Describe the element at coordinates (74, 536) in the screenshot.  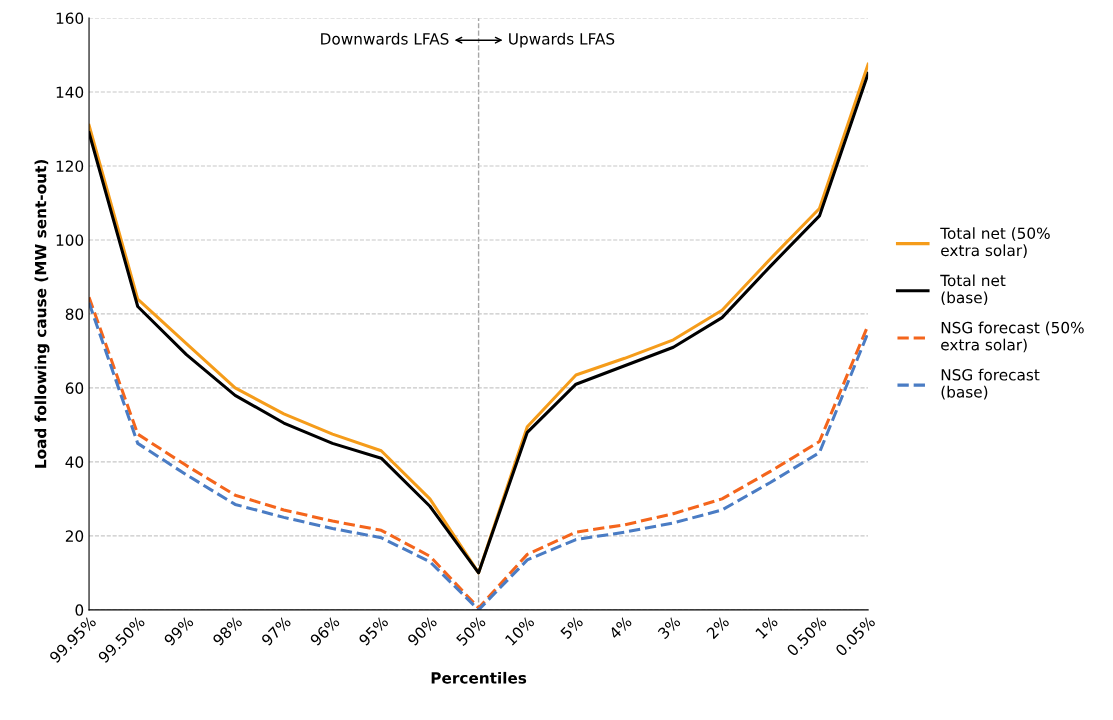
I see `y-tick-label: 20` at that location.